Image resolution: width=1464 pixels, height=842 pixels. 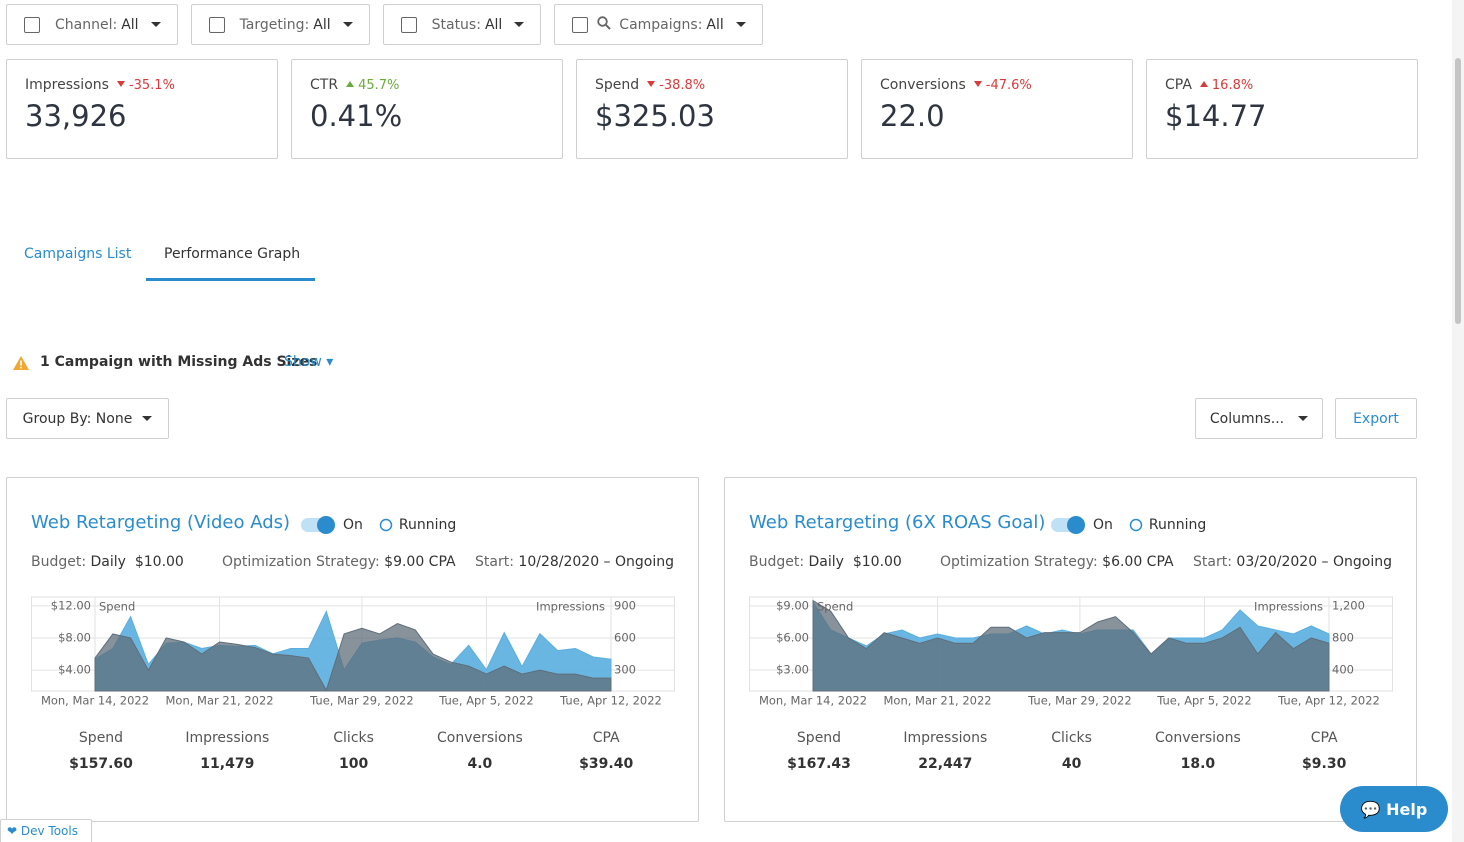 What do you see at coordinates (86, 24) in the screenshot?
I see `filter-label: Channel:` at bounding box center [86, 24].